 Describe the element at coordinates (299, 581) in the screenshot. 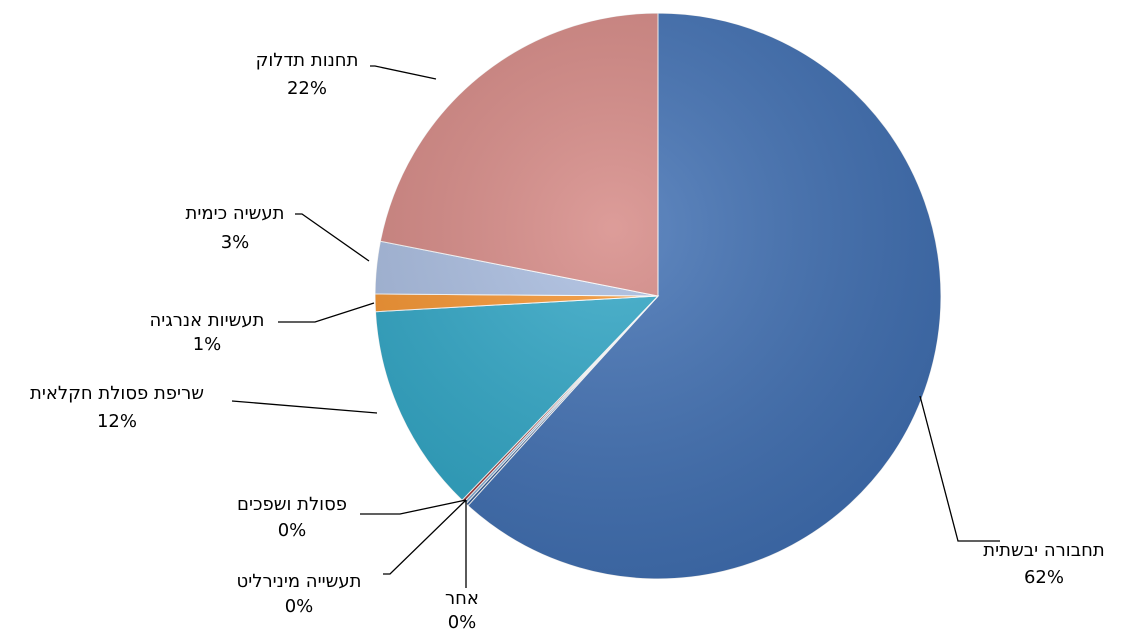

I see `slice-category-label: תעשייה מינירליט` at that location.